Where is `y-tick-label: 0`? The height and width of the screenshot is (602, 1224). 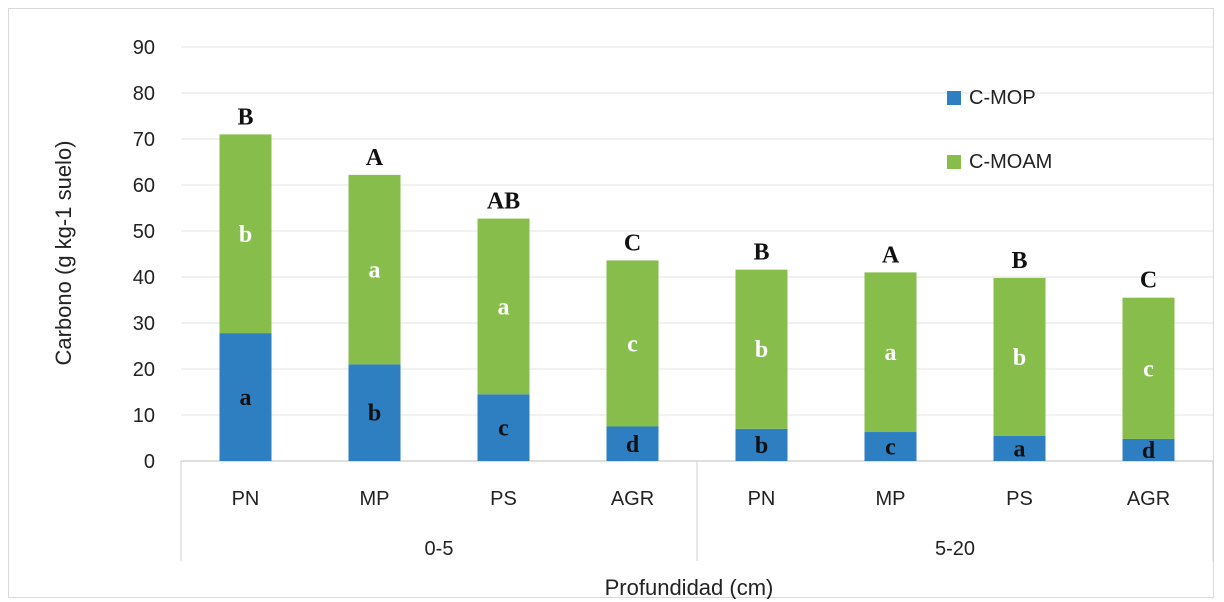
y-tick-label: 0 is located at coordinates (149, 462).